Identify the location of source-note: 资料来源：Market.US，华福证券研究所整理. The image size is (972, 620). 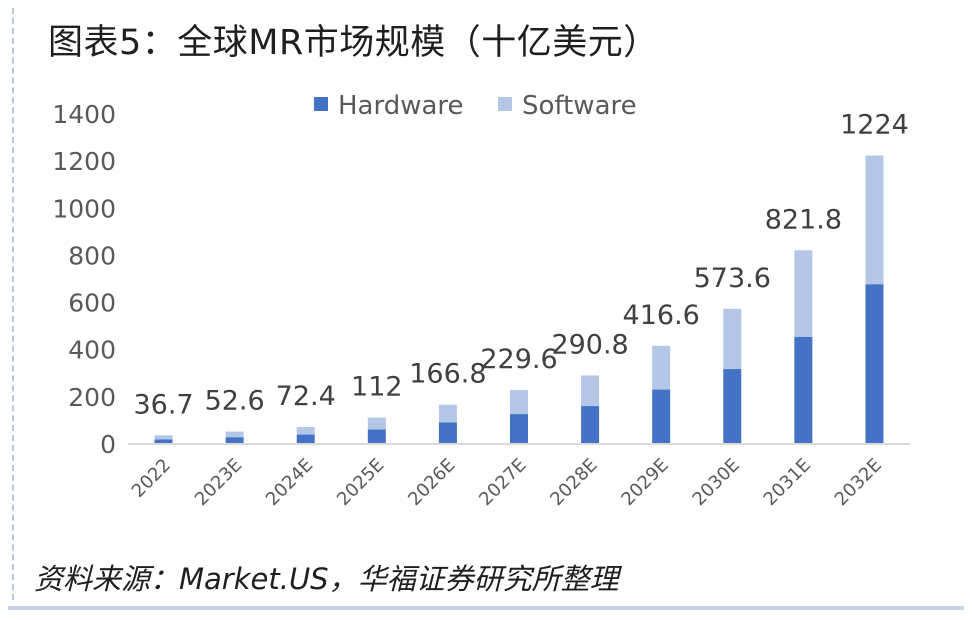
(326, 579).